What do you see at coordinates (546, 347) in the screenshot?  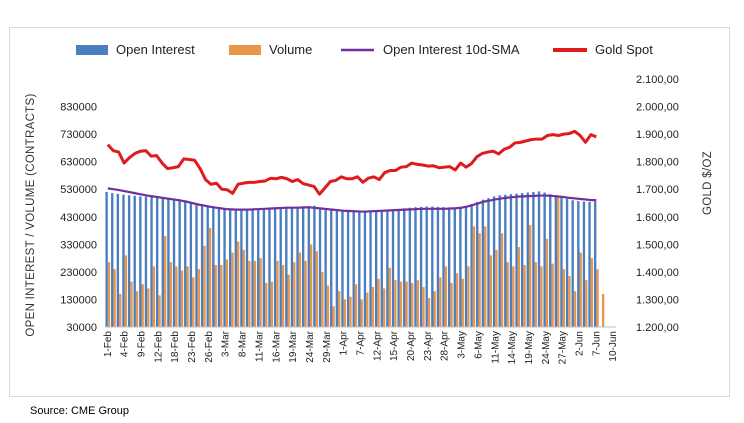 I see `x-tick-label: 24-May` at bounding box center [546, 347].